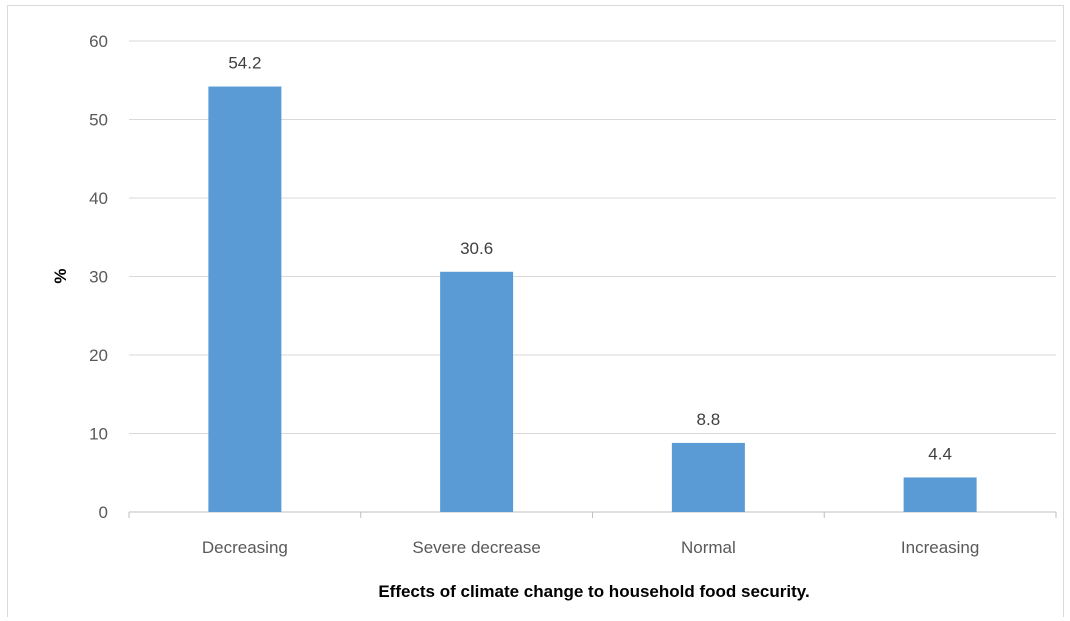  Describe the element at coordinates (708, 477) in the screenshot. I see `bar-normal` at that location.